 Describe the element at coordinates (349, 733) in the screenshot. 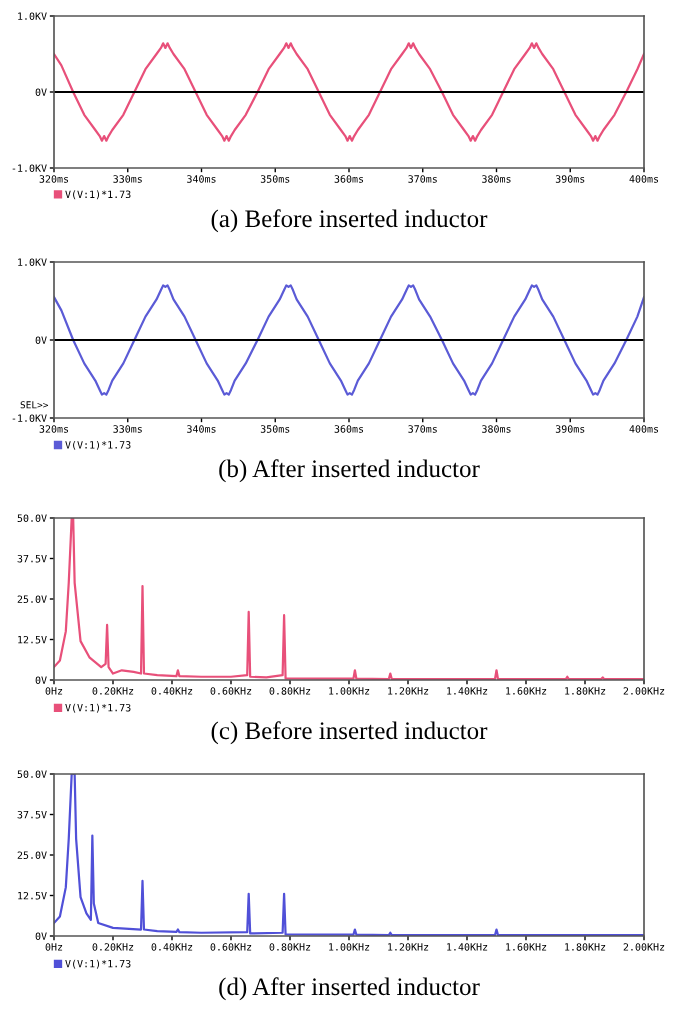

I see `text: (c) Before inserted inductor` at that location.